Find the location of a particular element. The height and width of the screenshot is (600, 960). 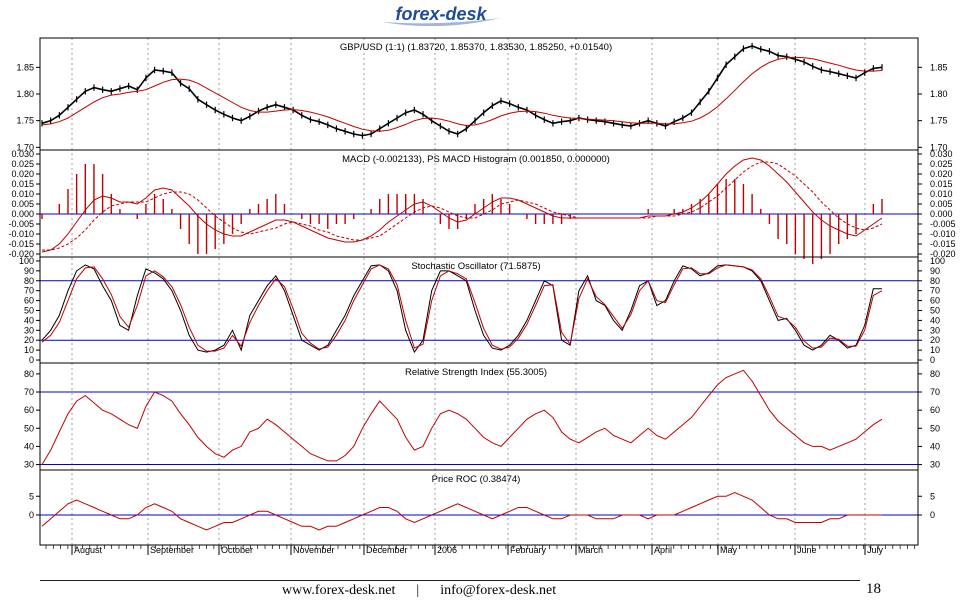

y-tick-label-left: -0.010 is located at coordinates (21, 234).